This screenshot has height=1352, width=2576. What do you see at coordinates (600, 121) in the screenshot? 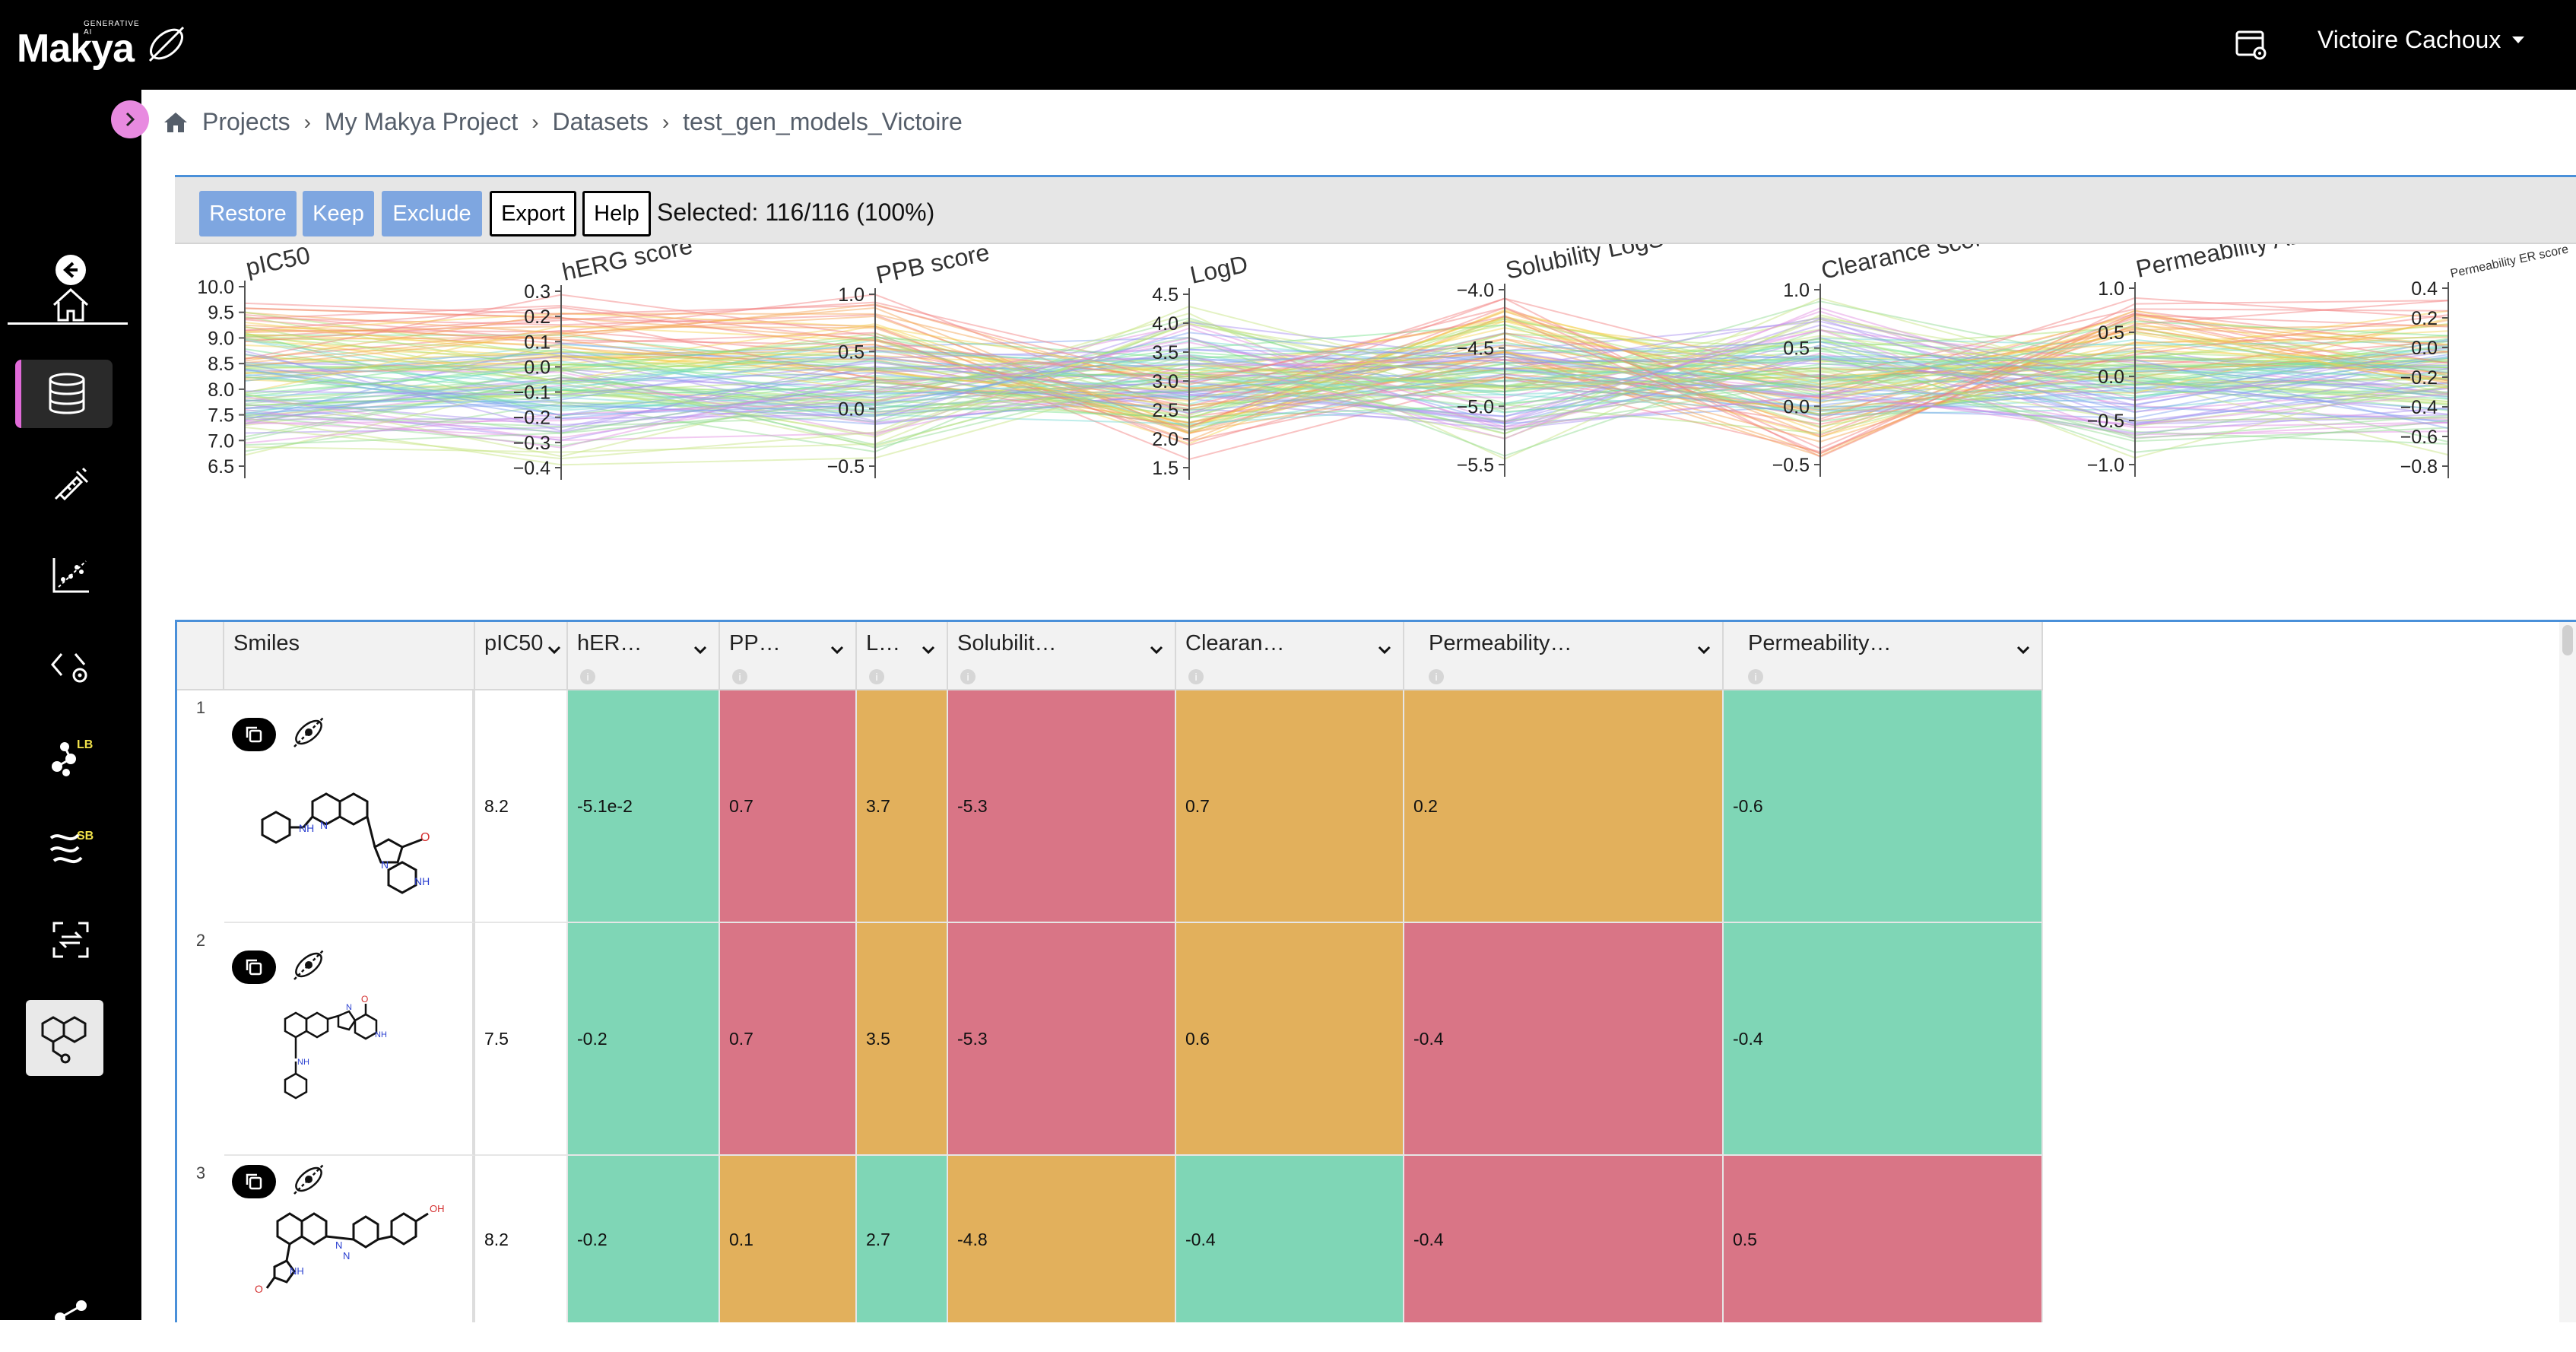
I see `breadcrumb-datasets: Datasets` at bounding box center [600, 121].